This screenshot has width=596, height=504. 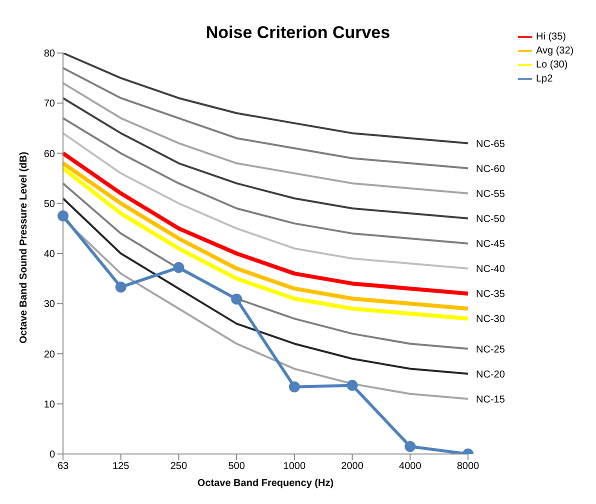 What do you see at coordinates (294, 466) in the screenshot?
I see `x-tick-label: 1000` at bounding box center [294, 466].